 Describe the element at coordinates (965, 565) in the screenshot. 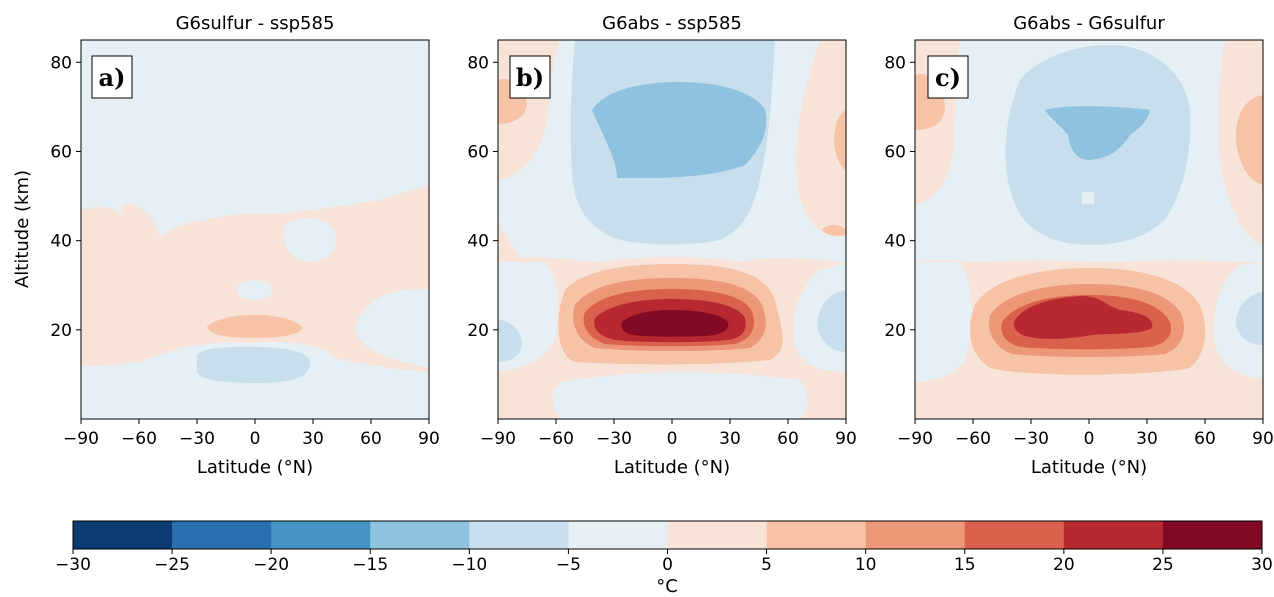

I see `colorbar-tick-label: 15` at that location.